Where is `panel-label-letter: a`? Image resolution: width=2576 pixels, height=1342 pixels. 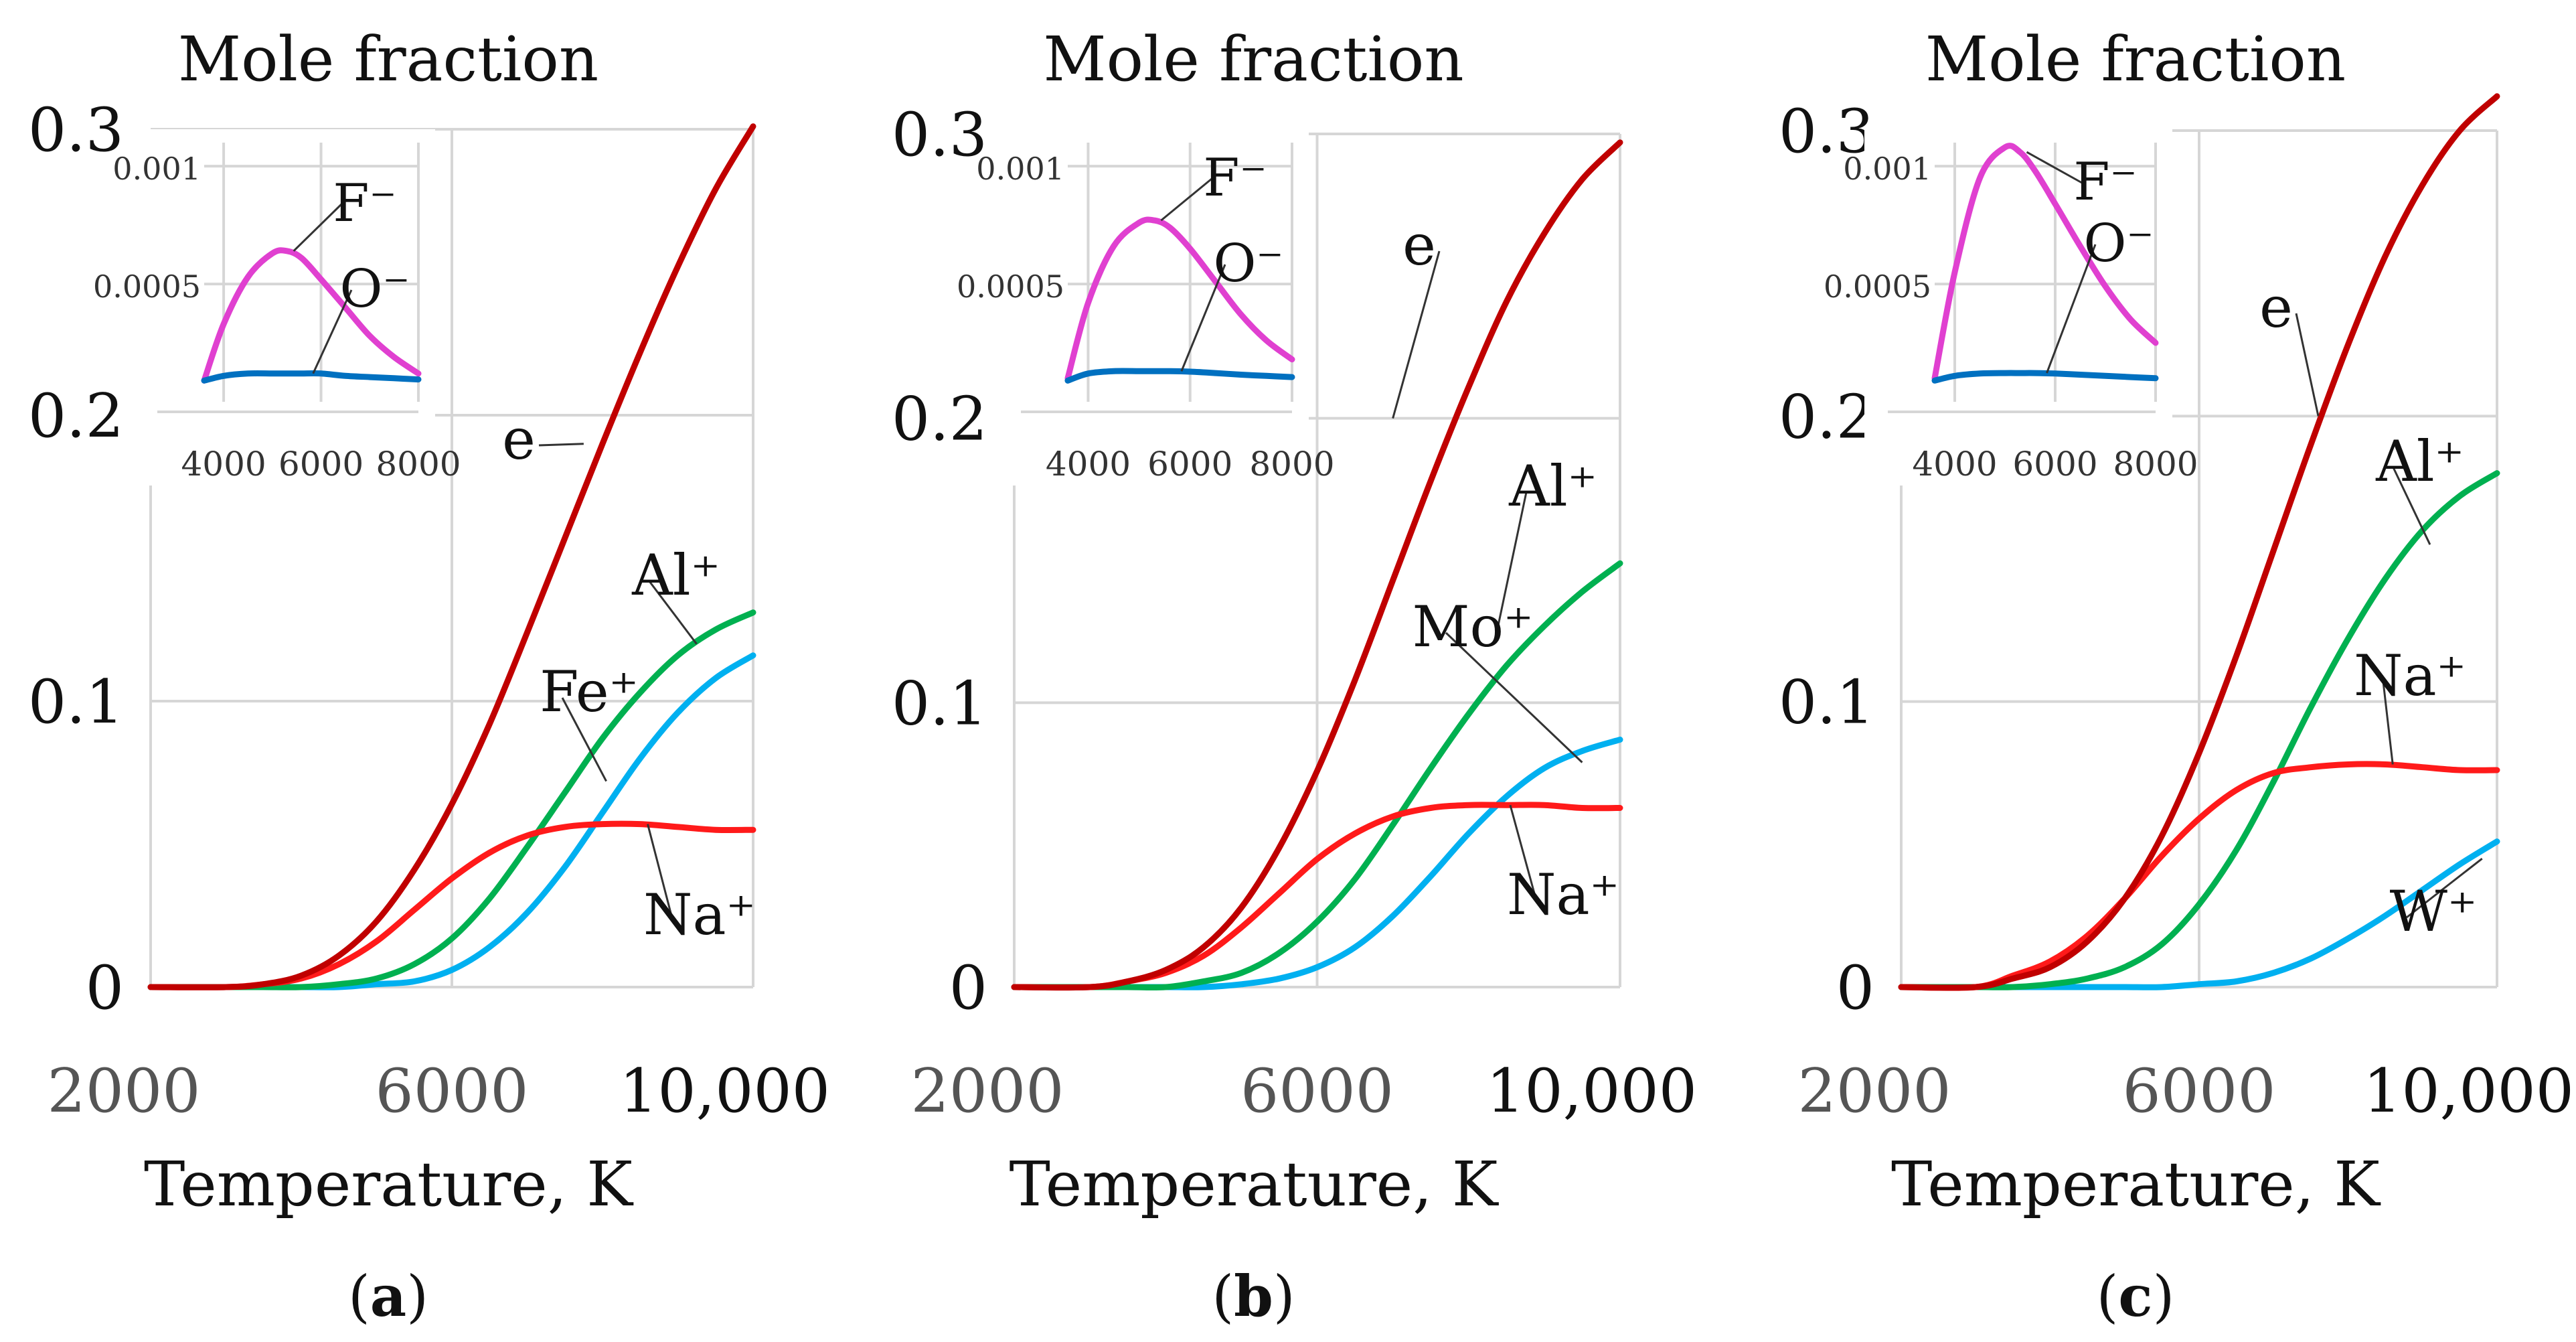
panel-label-letter: a is located at coordinates (388, 1296).